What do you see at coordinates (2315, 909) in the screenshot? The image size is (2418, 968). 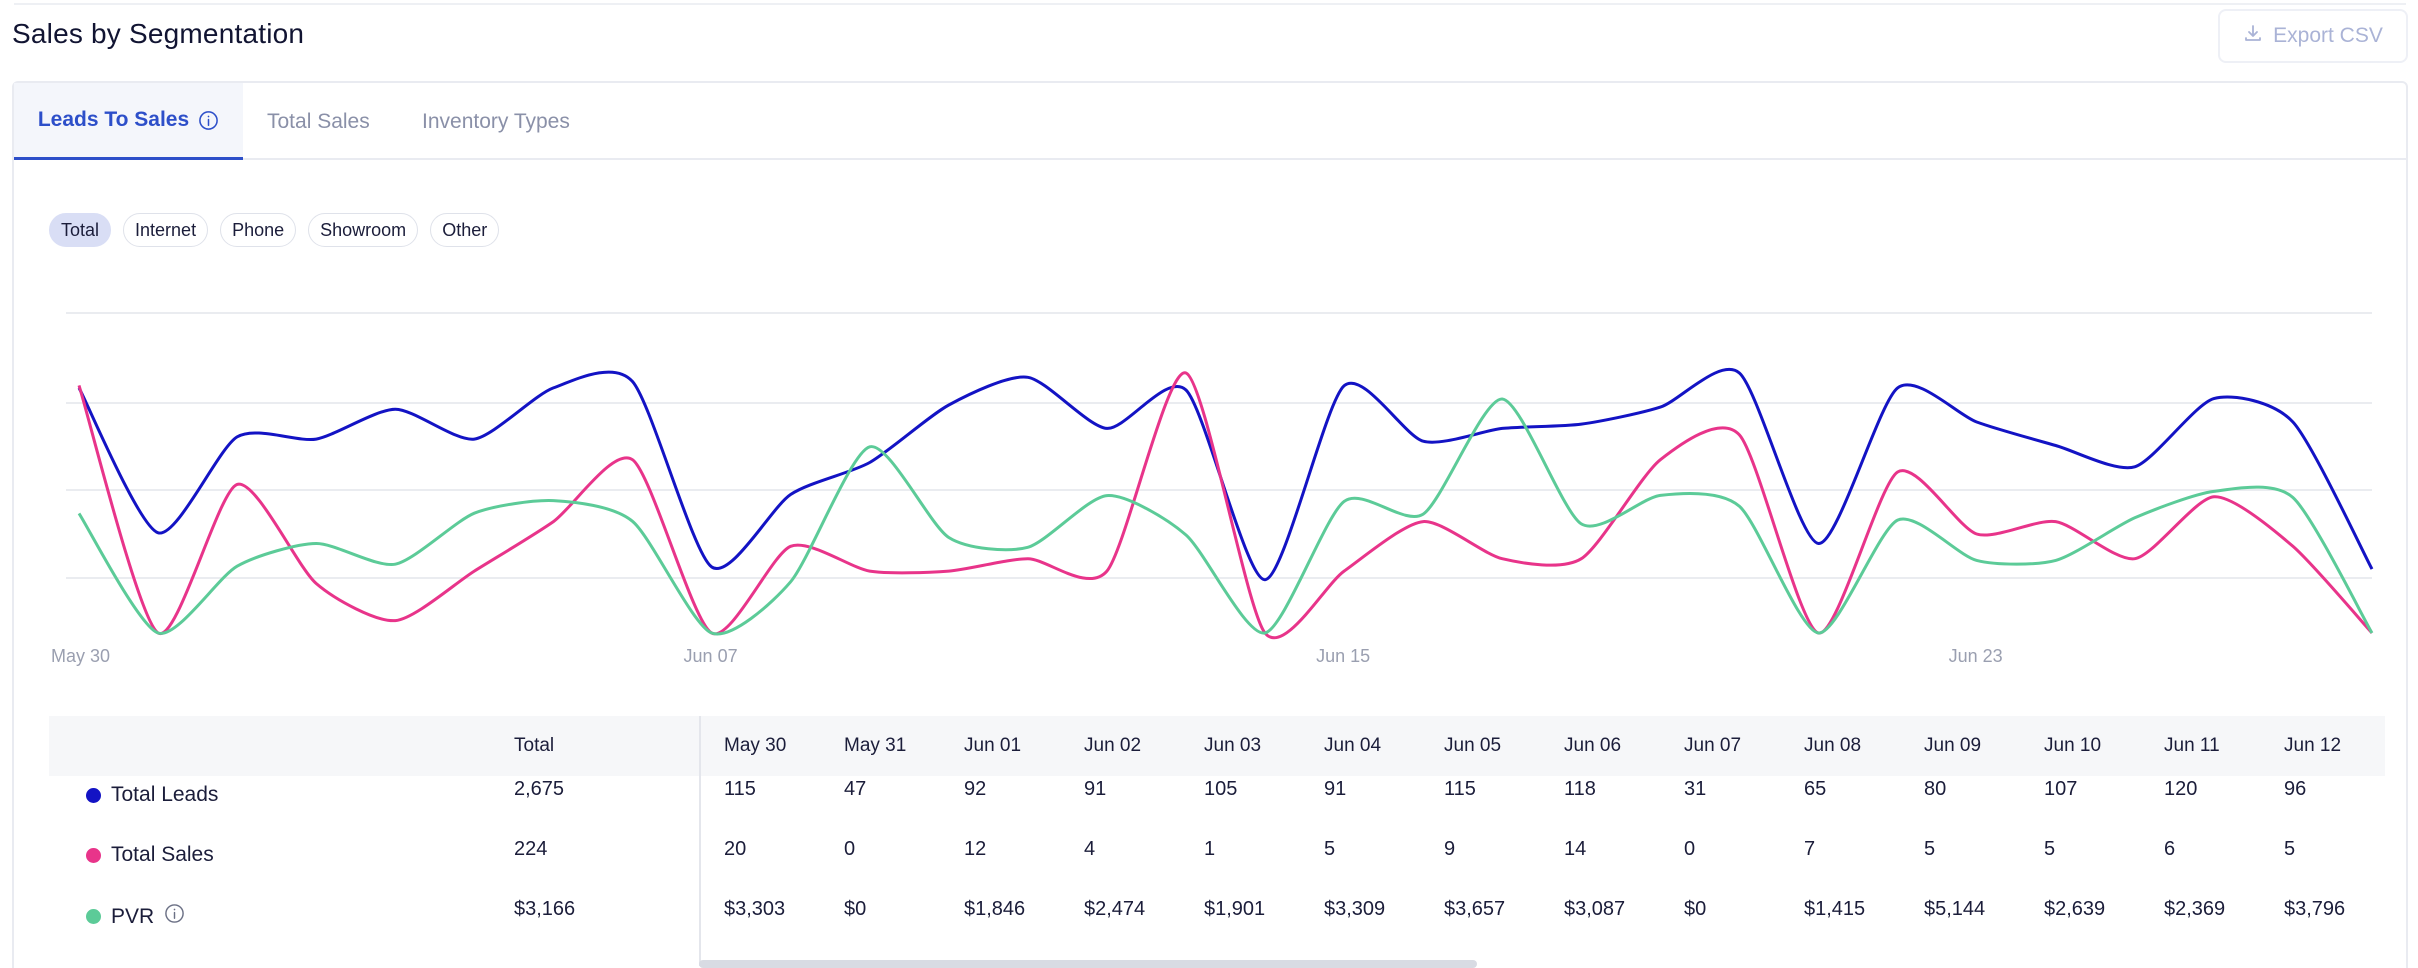 I see `table-cell: $3,796` at bounding box center [2315, 909].